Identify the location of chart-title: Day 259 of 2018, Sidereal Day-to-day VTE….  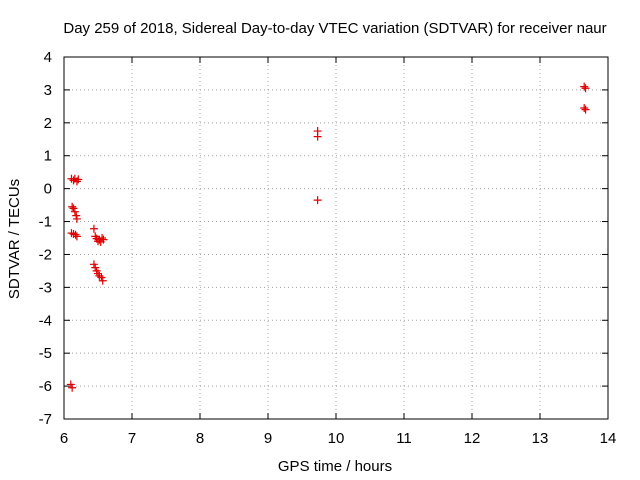
(334, 28).